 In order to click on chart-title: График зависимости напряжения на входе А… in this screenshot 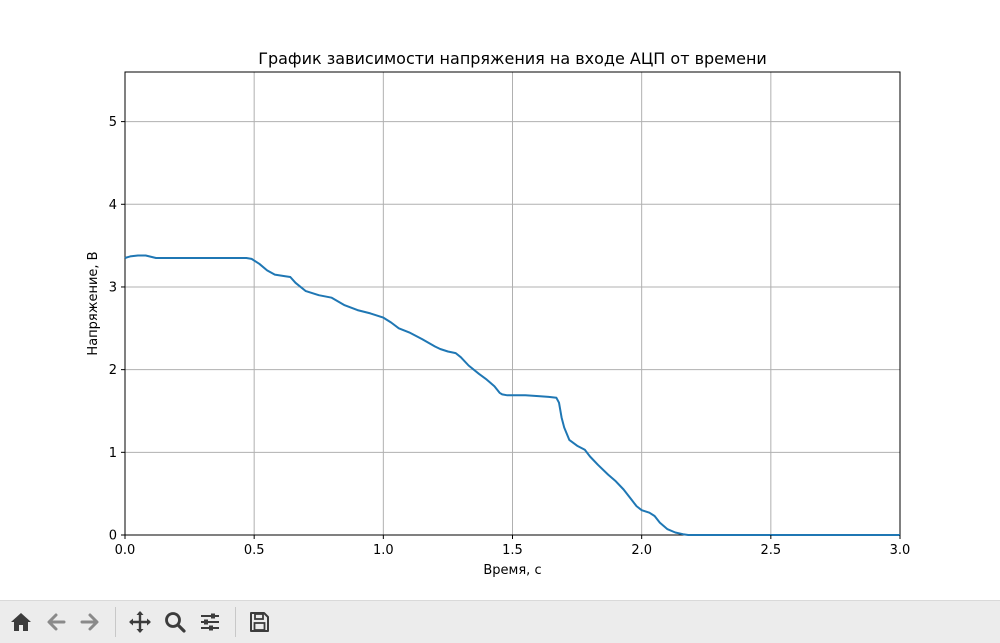, I will do `click(512, 58)`.